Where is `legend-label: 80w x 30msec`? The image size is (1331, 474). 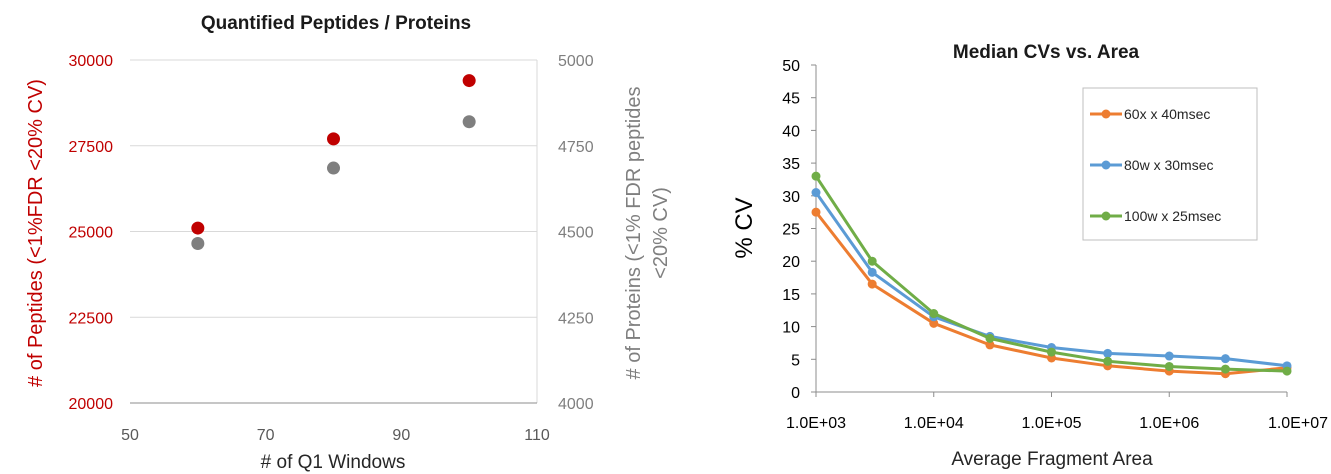
legend-label: 80w x 30msec is located at coordinates (1168, 165).